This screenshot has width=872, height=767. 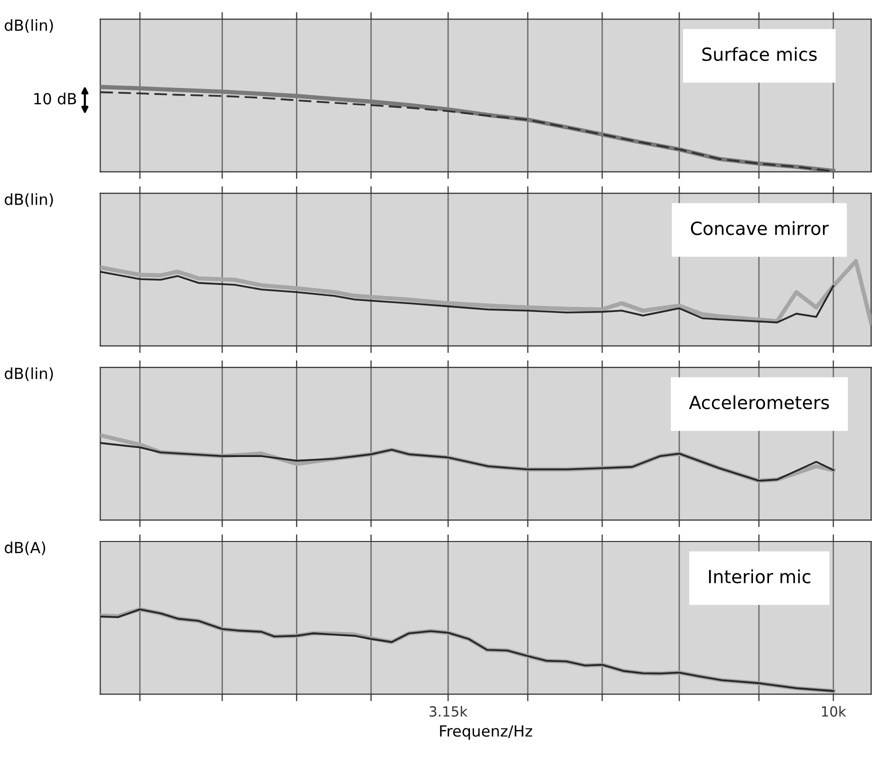 I want to click on x-tick-label: 10k, so click(x=834, y=711).